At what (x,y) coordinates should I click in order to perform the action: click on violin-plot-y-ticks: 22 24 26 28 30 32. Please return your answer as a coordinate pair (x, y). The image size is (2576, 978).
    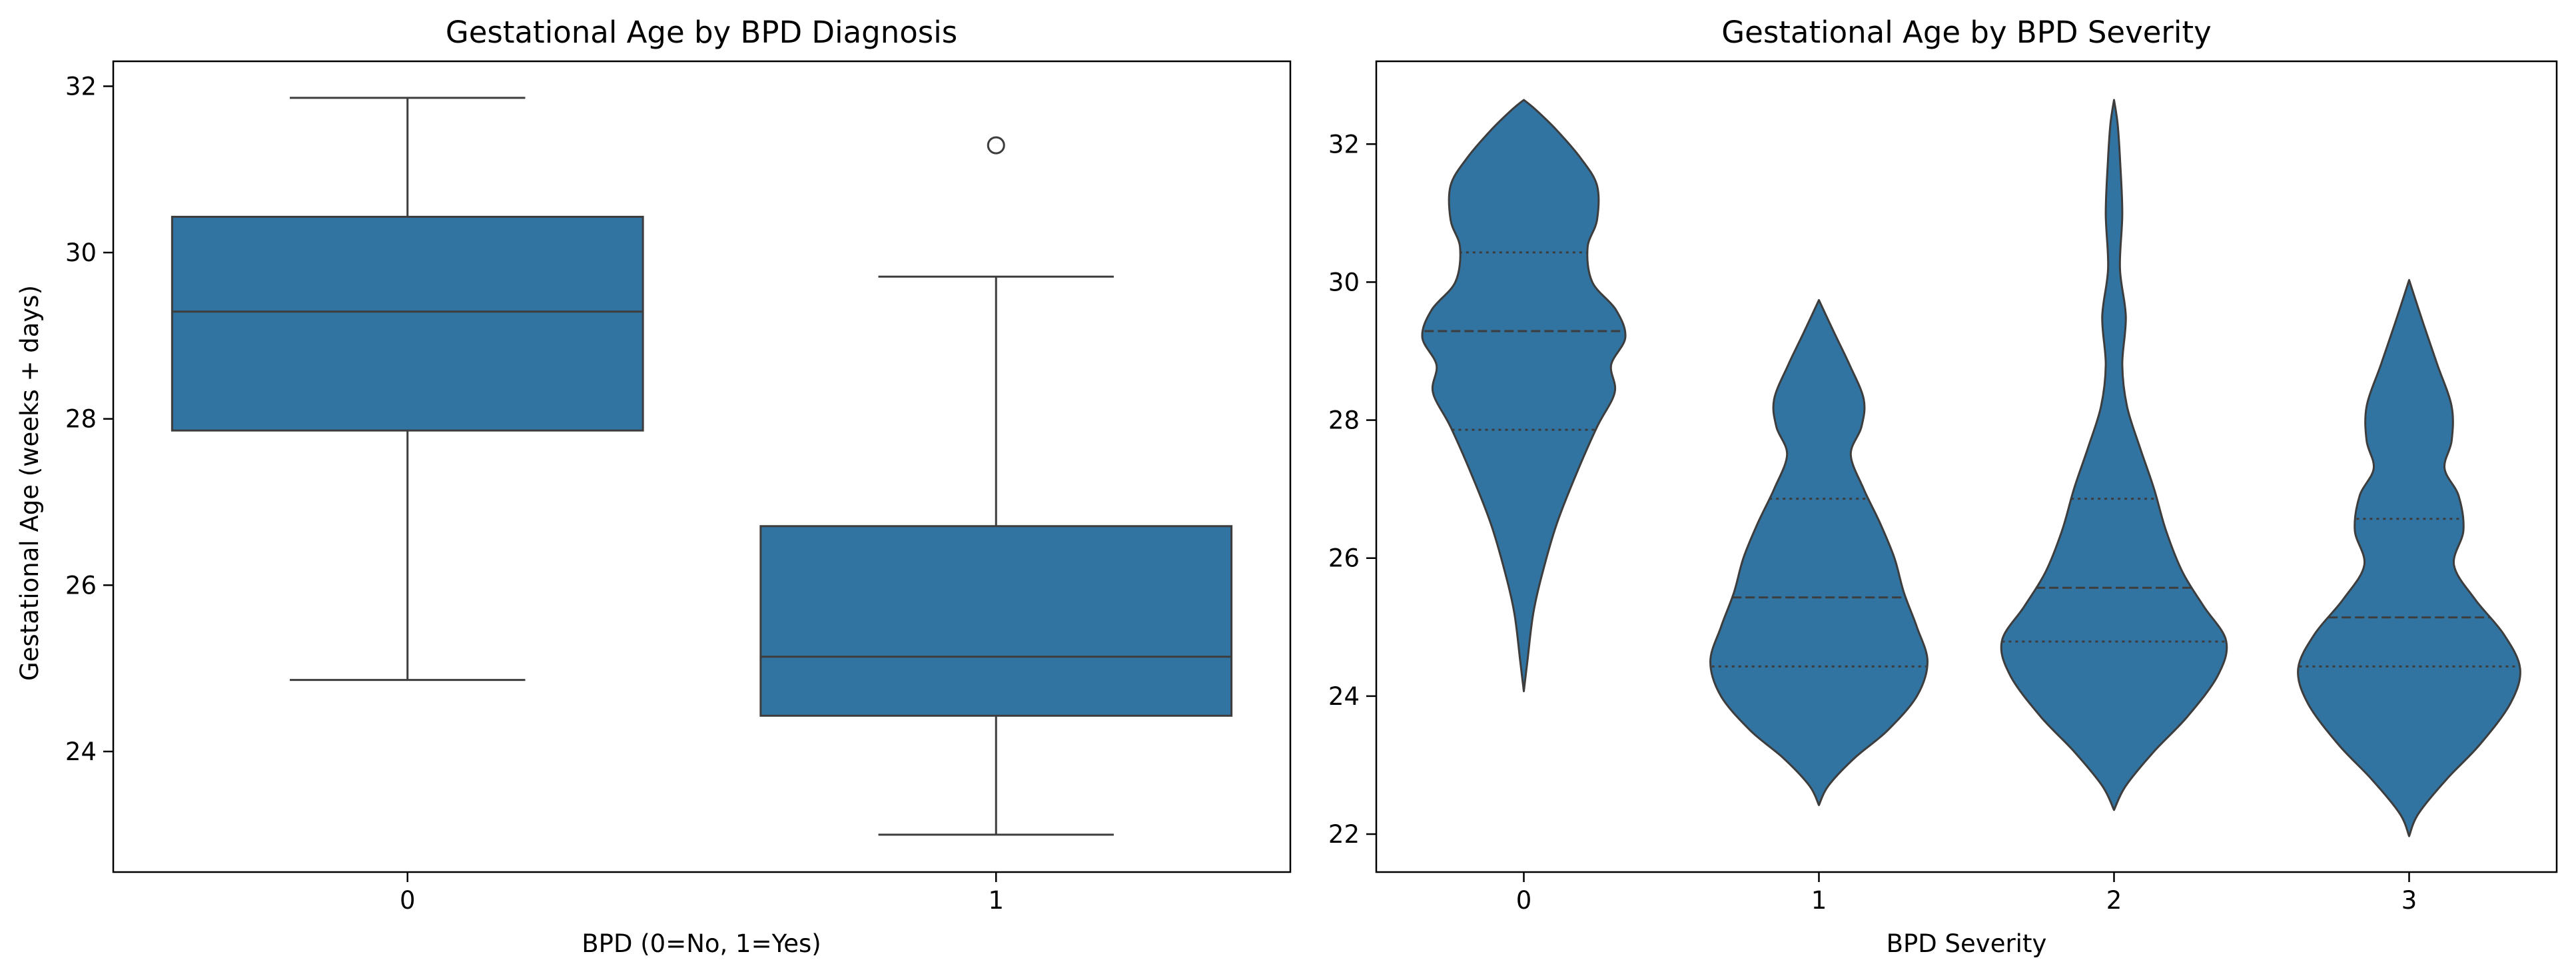
    Looking at the image, I should click on (1352, 489).